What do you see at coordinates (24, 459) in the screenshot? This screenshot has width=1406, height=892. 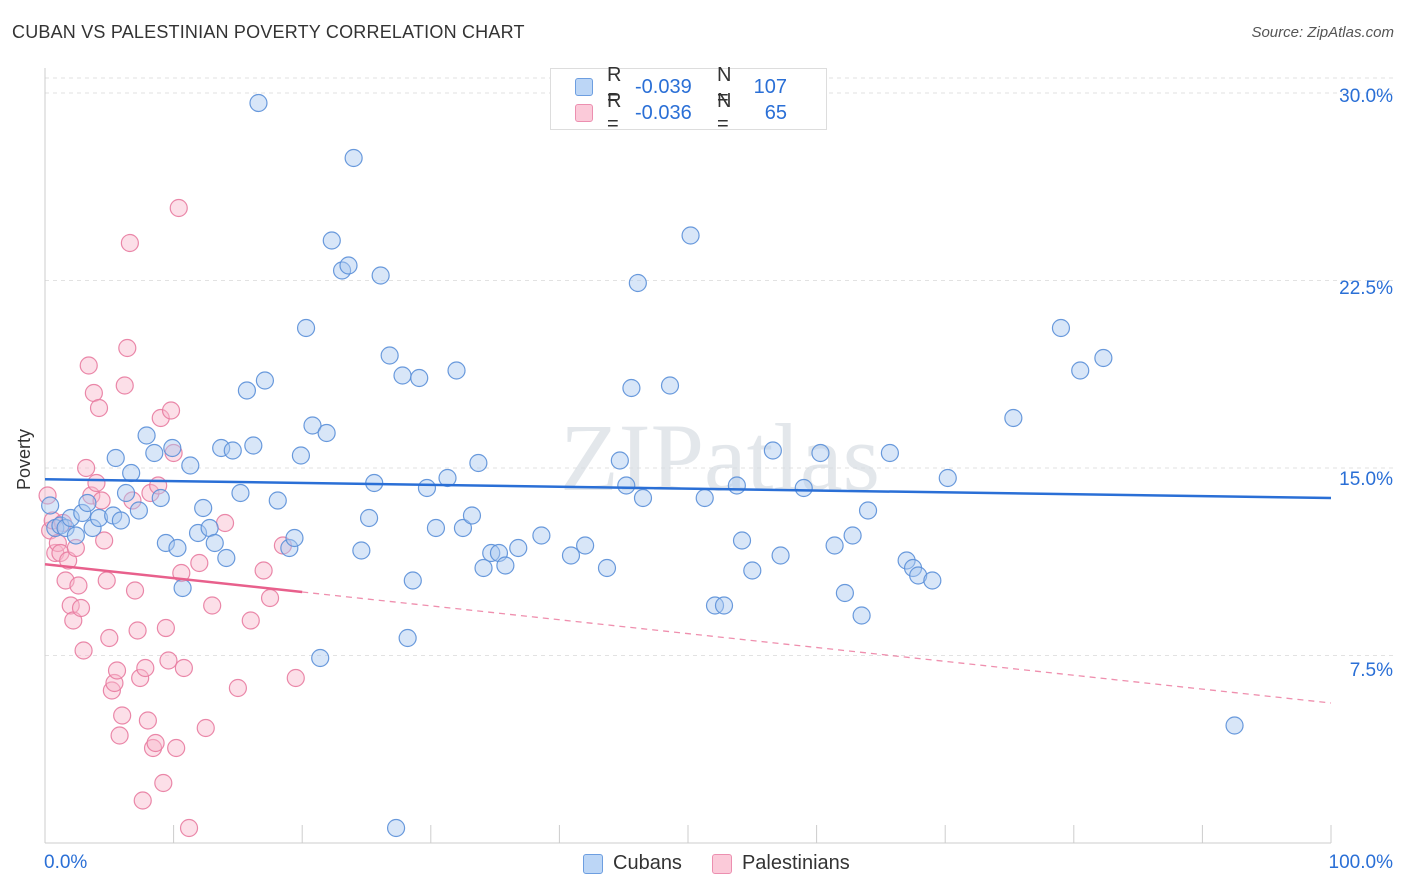 I see `y-axis-title: Poverty` at bounding box center [24, 459].